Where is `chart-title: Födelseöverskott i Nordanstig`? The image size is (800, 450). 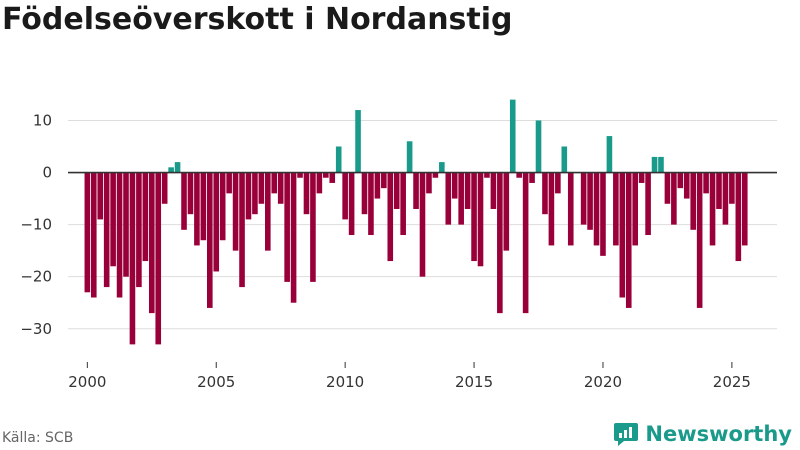
chart-title: Födelseöverskott i Nordanstig is located at coordinates (257, 19).